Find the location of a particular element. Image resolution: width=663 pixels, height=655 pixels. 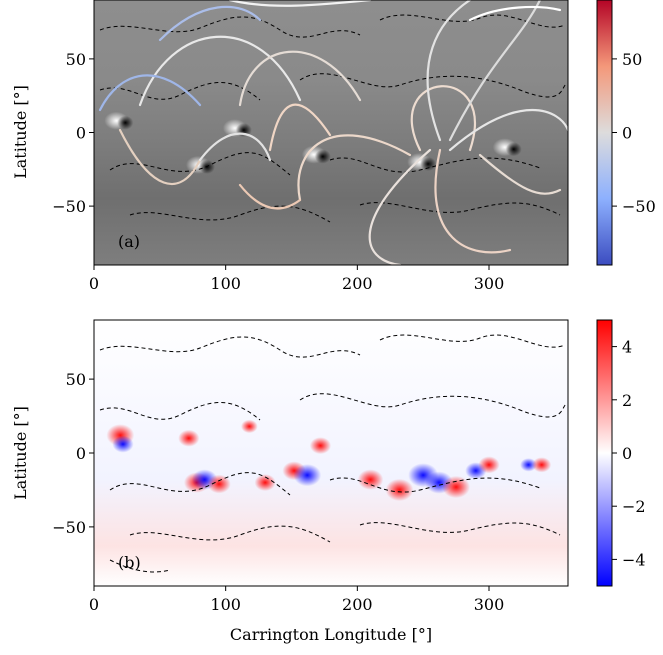

colorbar-tick-label: −2 is located at coordinates (634, 506).